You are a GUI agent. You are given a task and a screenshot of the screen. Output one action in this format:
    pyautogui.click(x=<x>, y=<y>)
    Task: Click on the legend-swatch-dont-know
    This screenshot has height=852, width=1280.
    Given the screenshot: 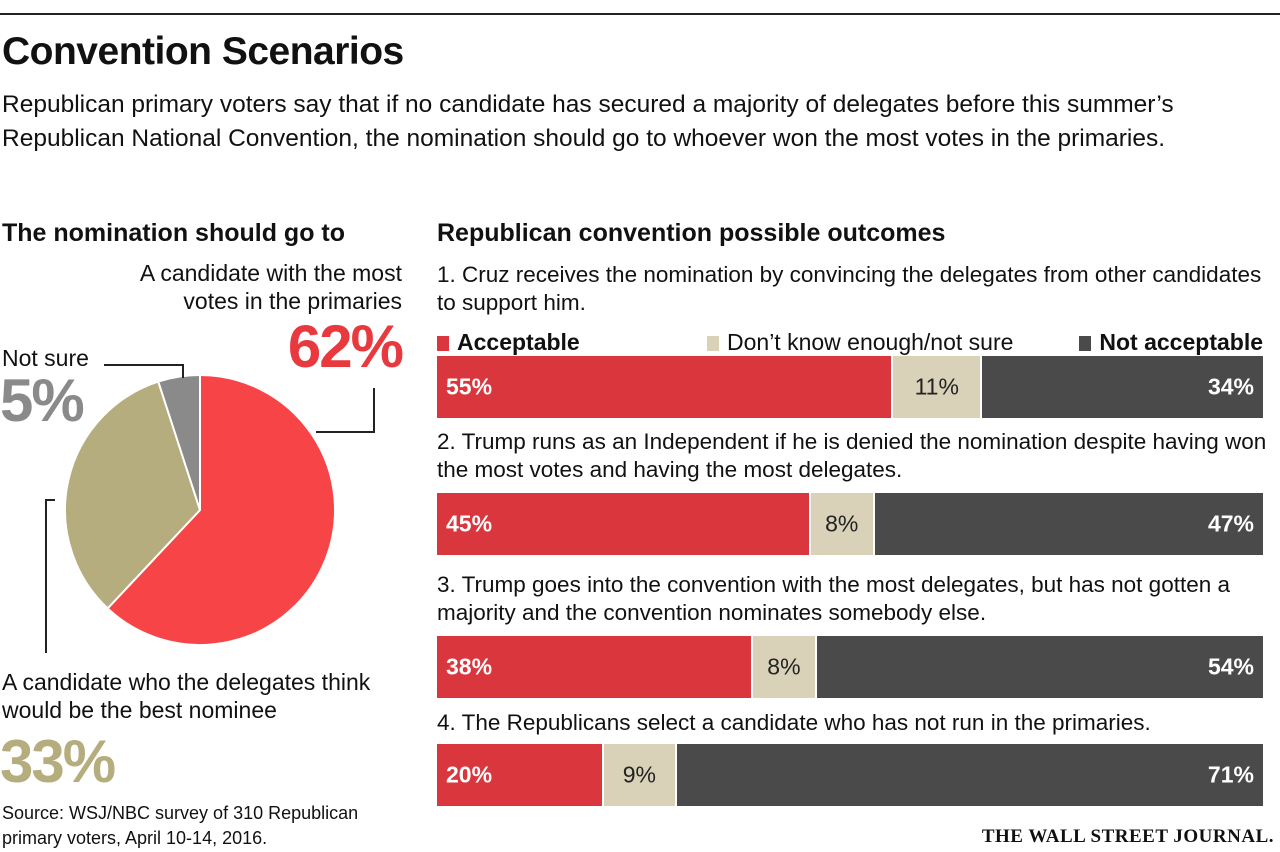 What is the action you would take?
    pyautogui.click(x=713, y=343)
    